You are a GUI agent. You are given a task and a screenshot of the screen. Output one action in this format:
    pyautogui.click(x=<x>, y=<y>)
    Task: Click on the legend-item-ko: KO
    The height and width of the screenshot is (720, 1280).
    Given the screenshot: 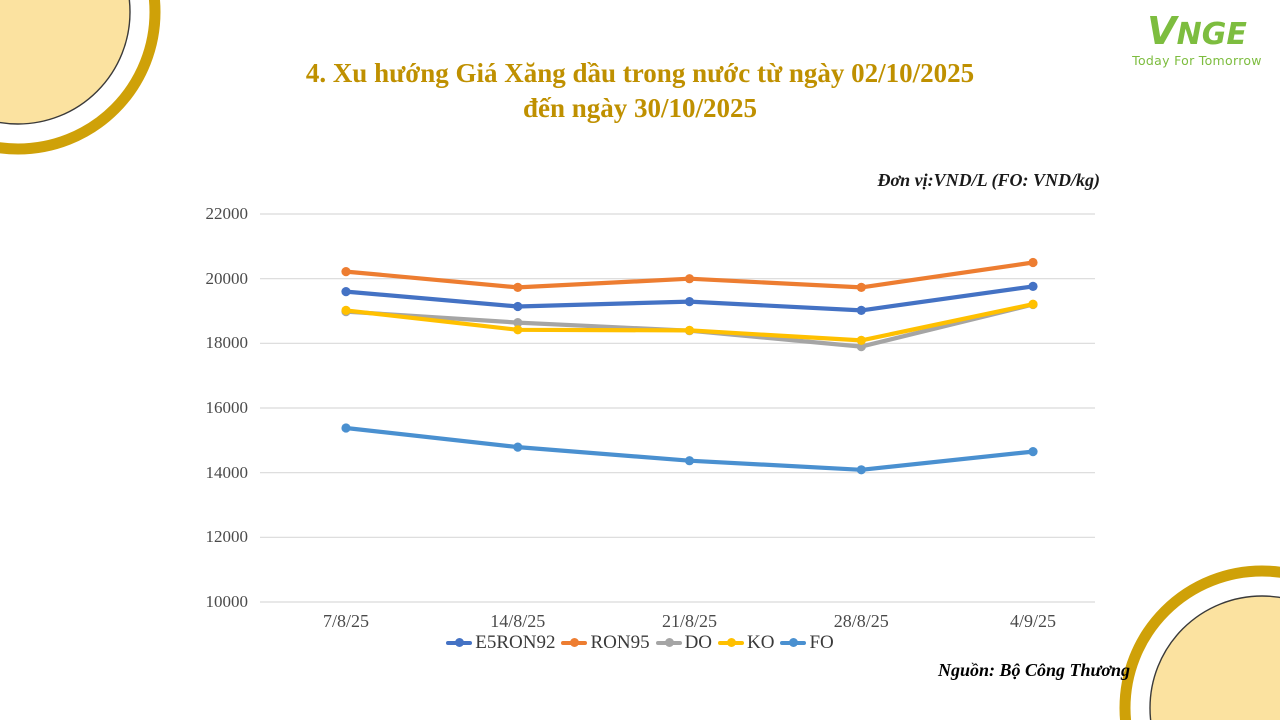 What is the action you would take?
    pyautogui.click(x=746, y=643)
    